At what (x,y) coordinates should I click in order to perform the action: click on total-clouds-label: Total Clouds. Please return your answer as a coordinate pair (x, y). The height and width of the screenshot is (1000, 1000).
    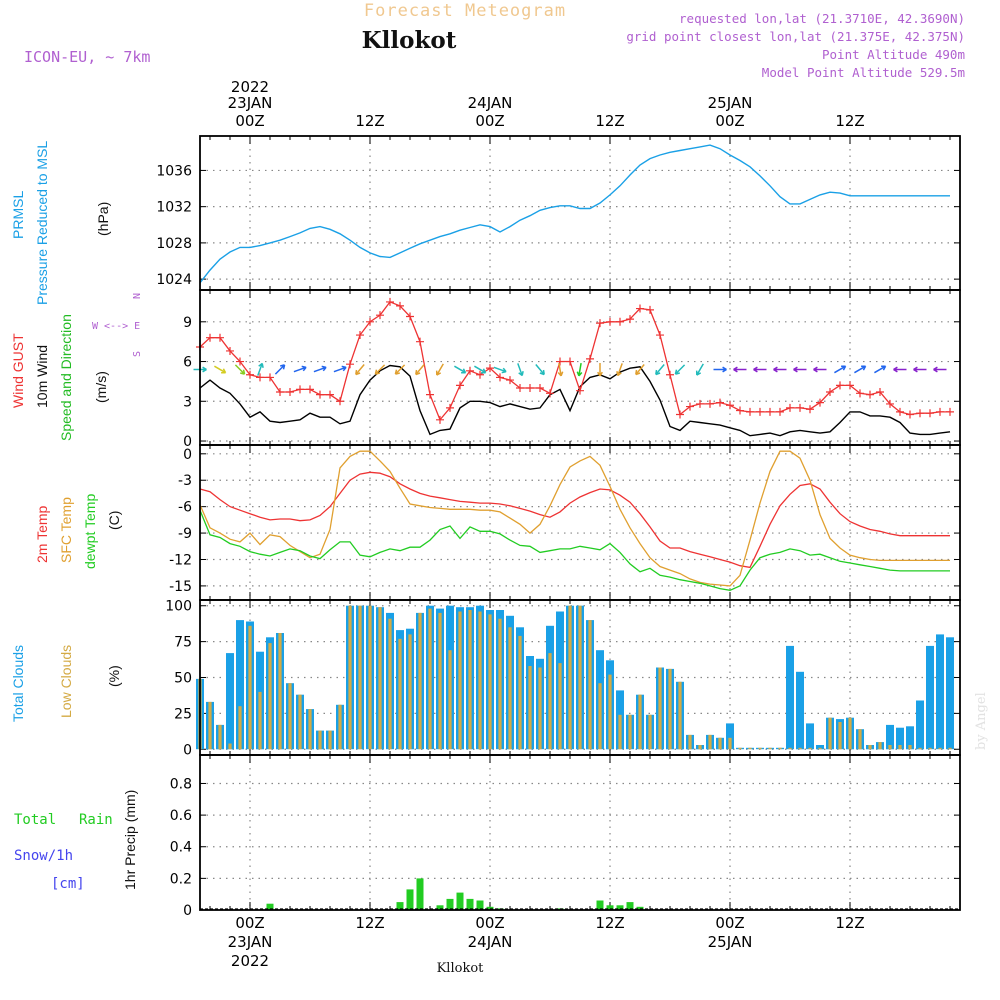
    Looking at the image, I should click on (18, 683).